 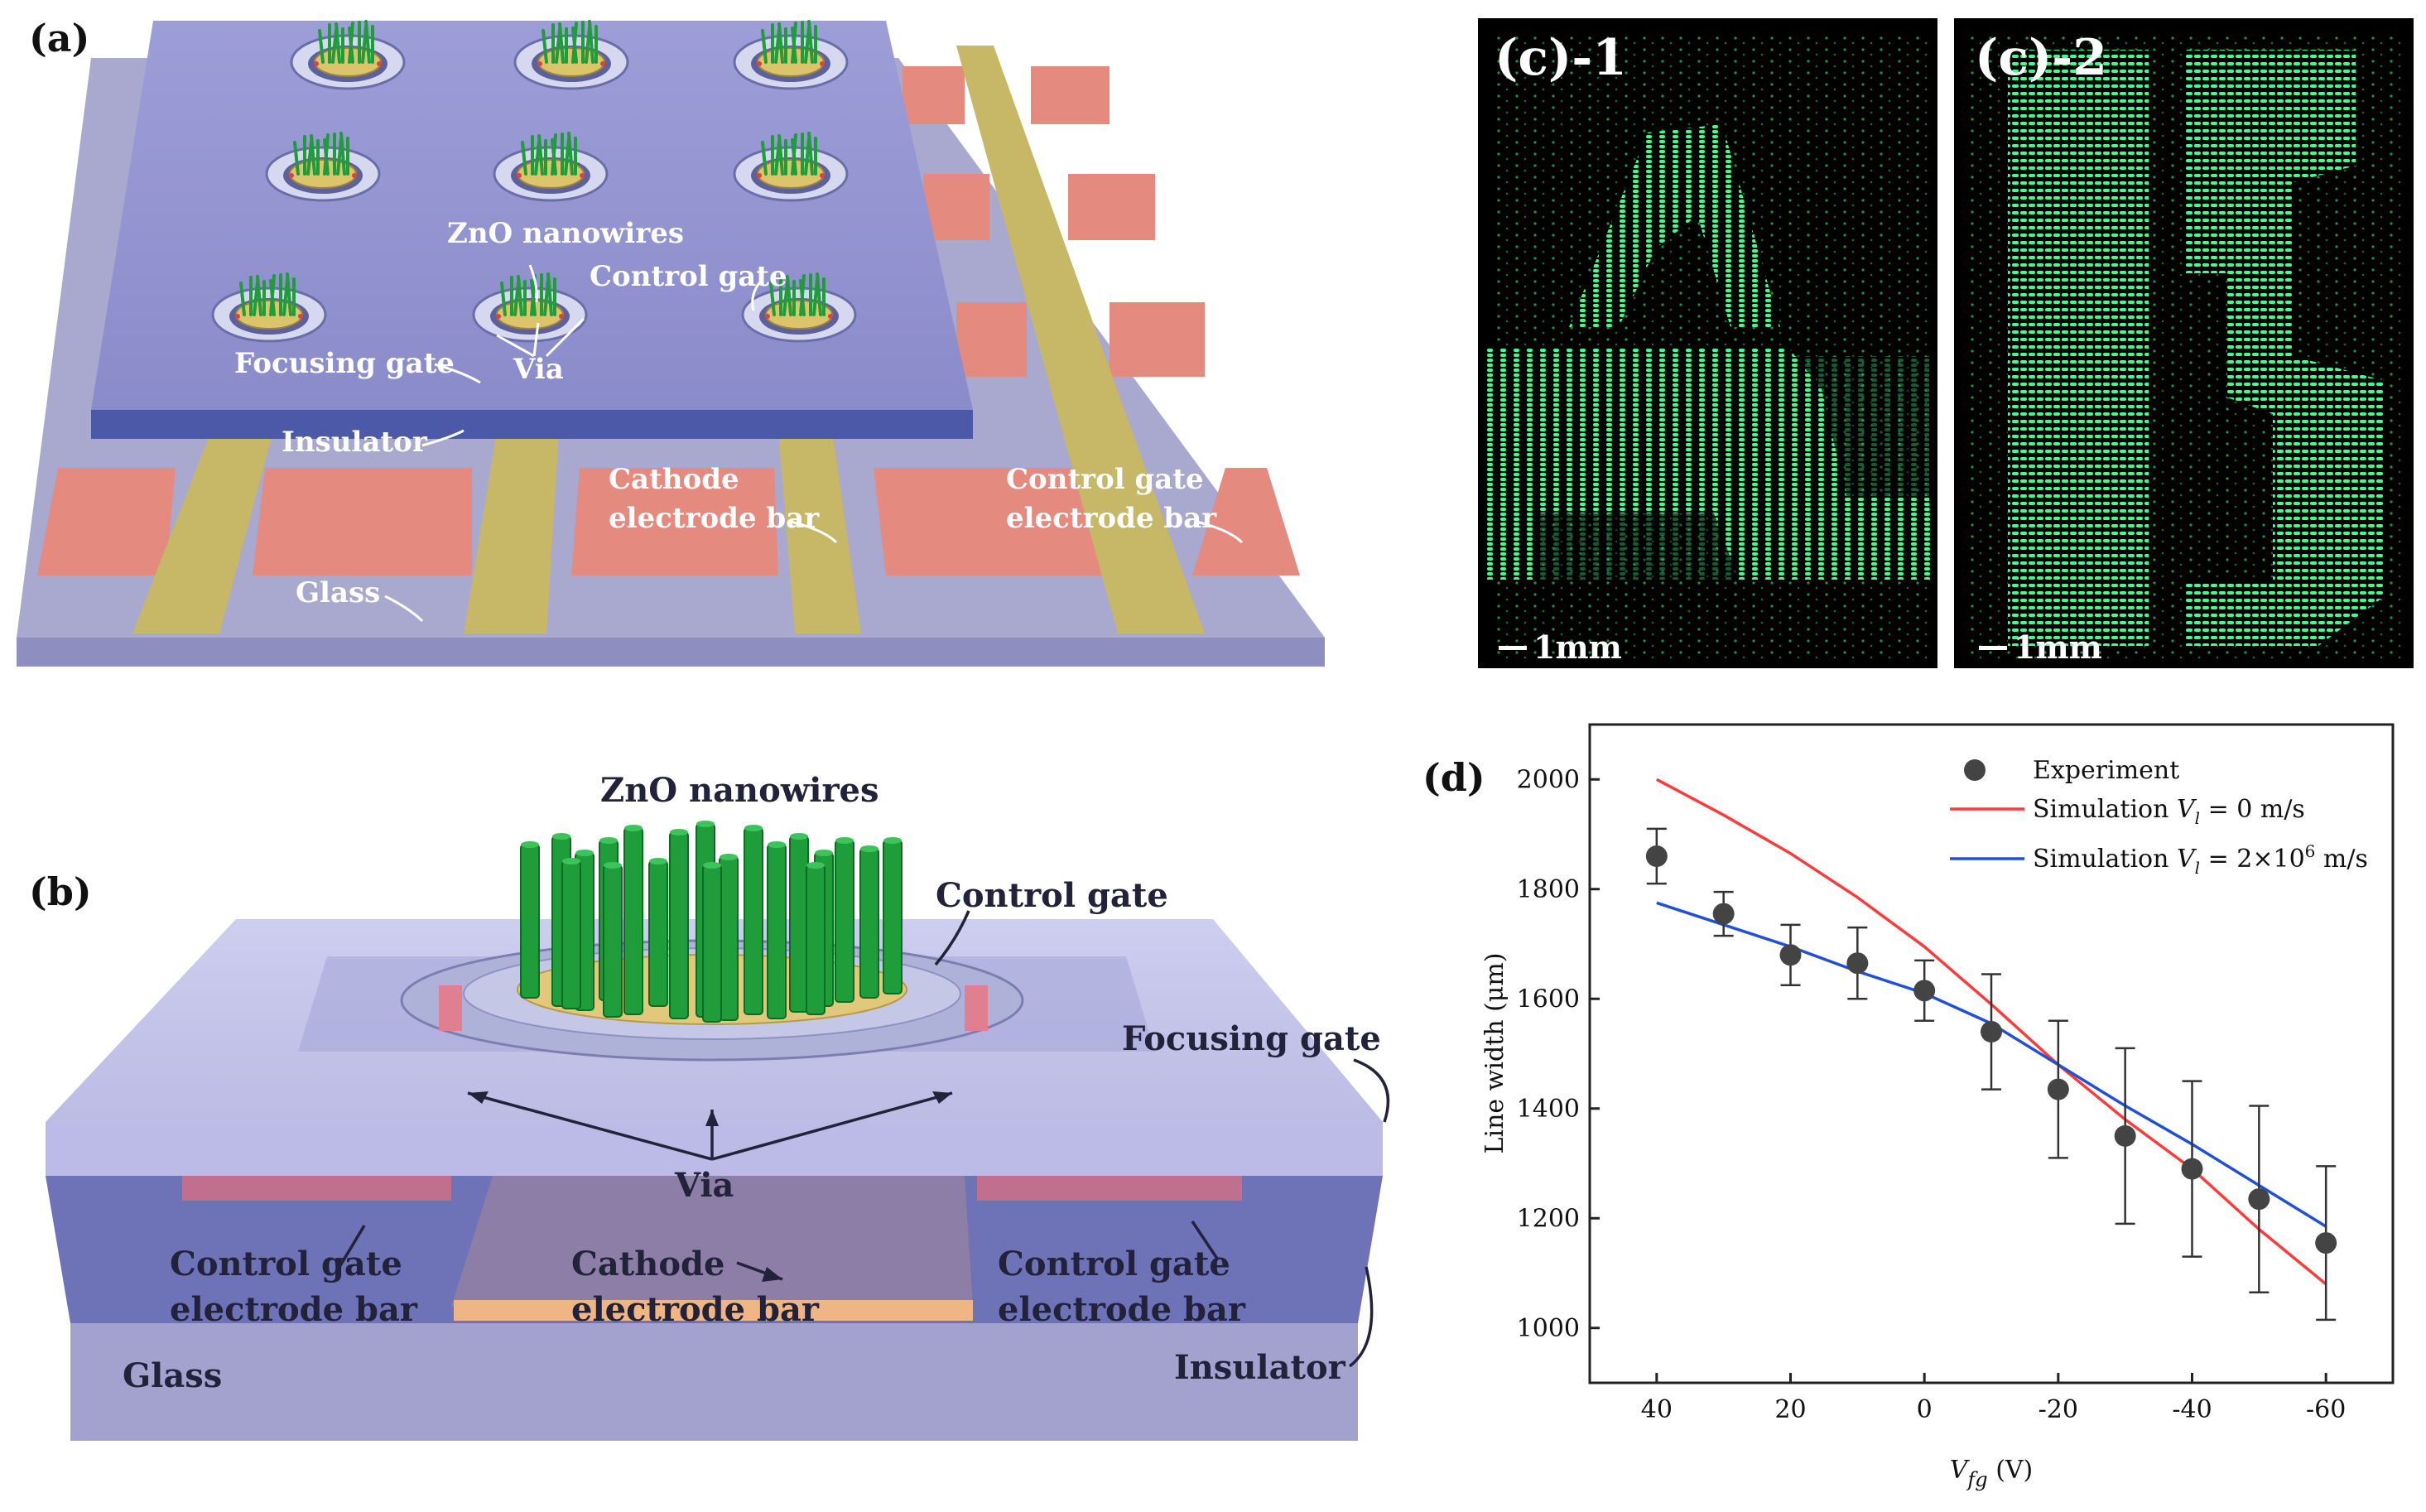 What do you see at coordinates (1993, 648) in the screenshot?
I see `c2-scale-bar` at bounding box center [1993, 648].